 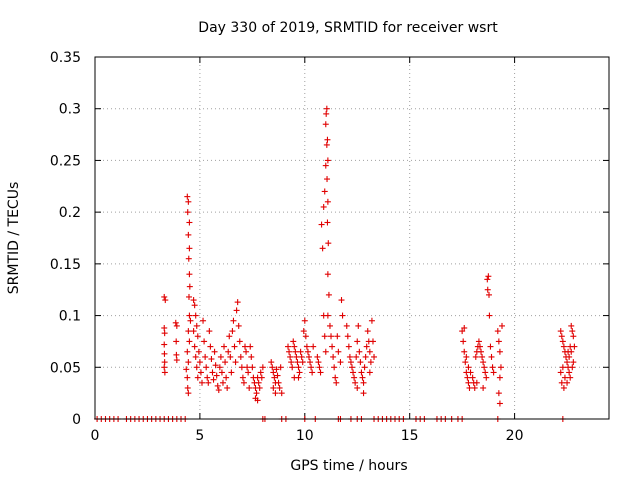 I want to click on x-tick-labels: 0 5 10 15 20, so click(x=307, y=436).